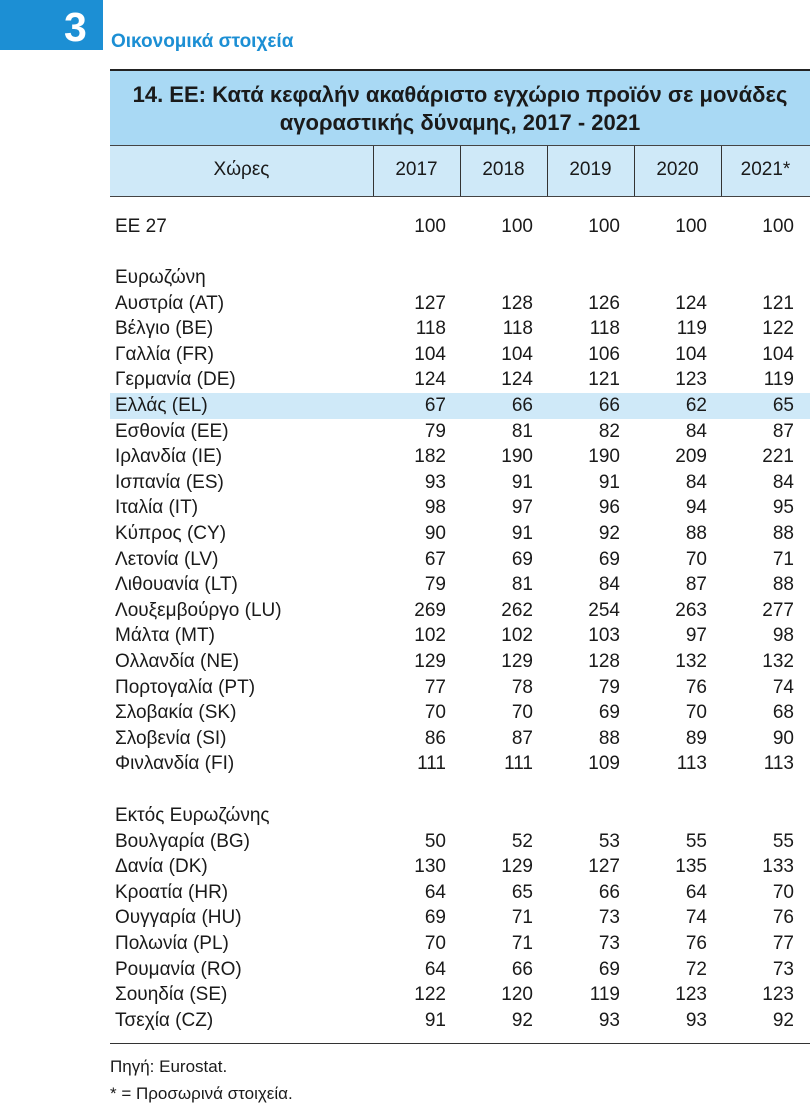 The height and width of the screenshot is (1119, 810). What do you see at coordinates (460, 842) in the screenshot?
I see `table-row: Βουλγαρία (BG) 50 52 53 55 55` at bounding box center [460, 842].